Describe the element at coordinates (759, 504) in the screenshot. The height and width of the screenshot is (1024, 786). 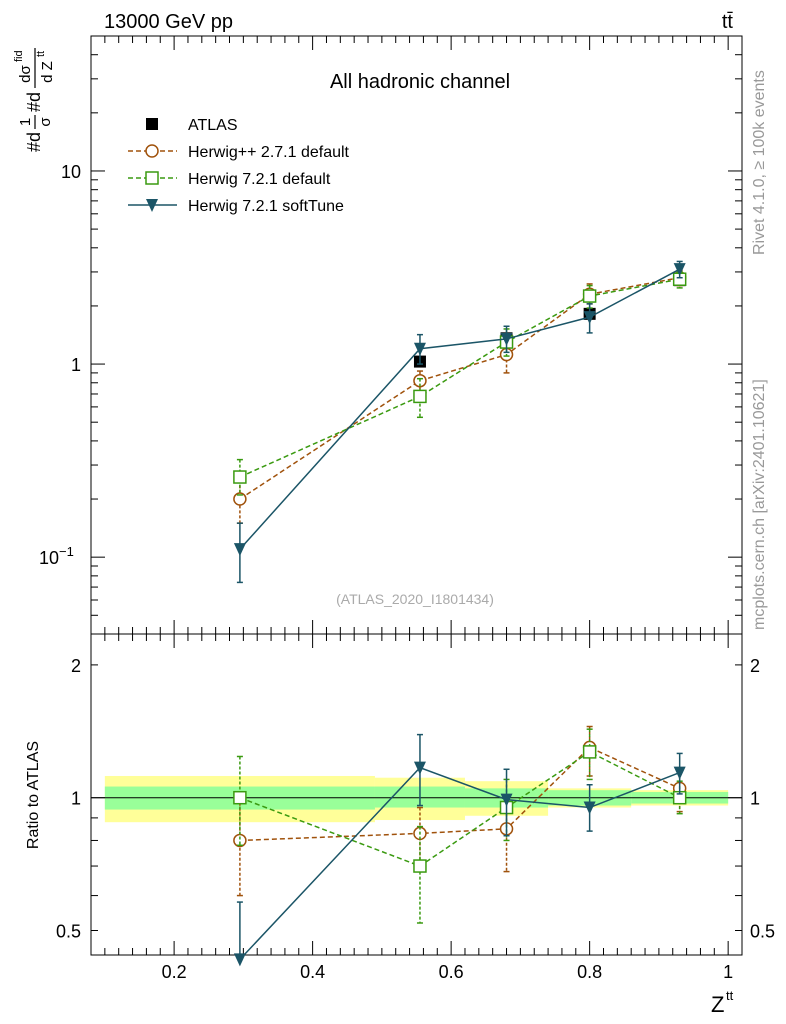
I see `site-label: mcplots.cern.ch [arXiv:2401.10621]` at that location.